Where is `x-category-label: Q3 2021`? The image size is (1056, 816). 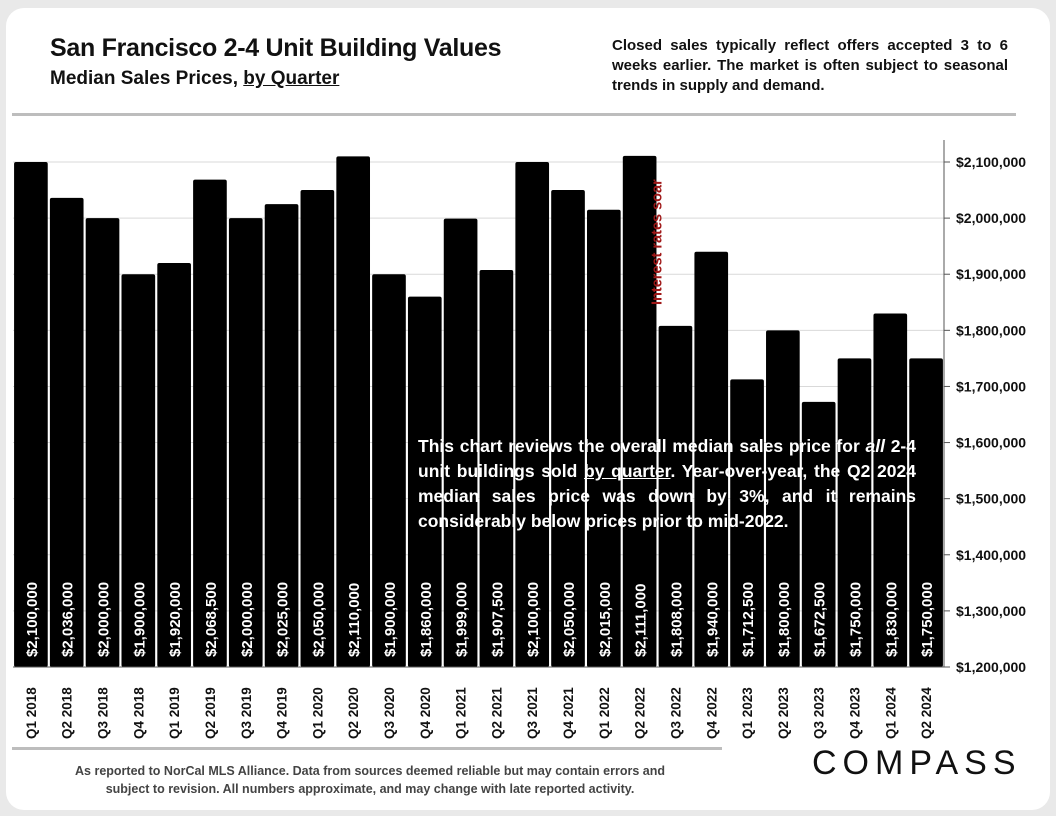 x-category-label: Q3 2021 is located at coordinates (532, 713).